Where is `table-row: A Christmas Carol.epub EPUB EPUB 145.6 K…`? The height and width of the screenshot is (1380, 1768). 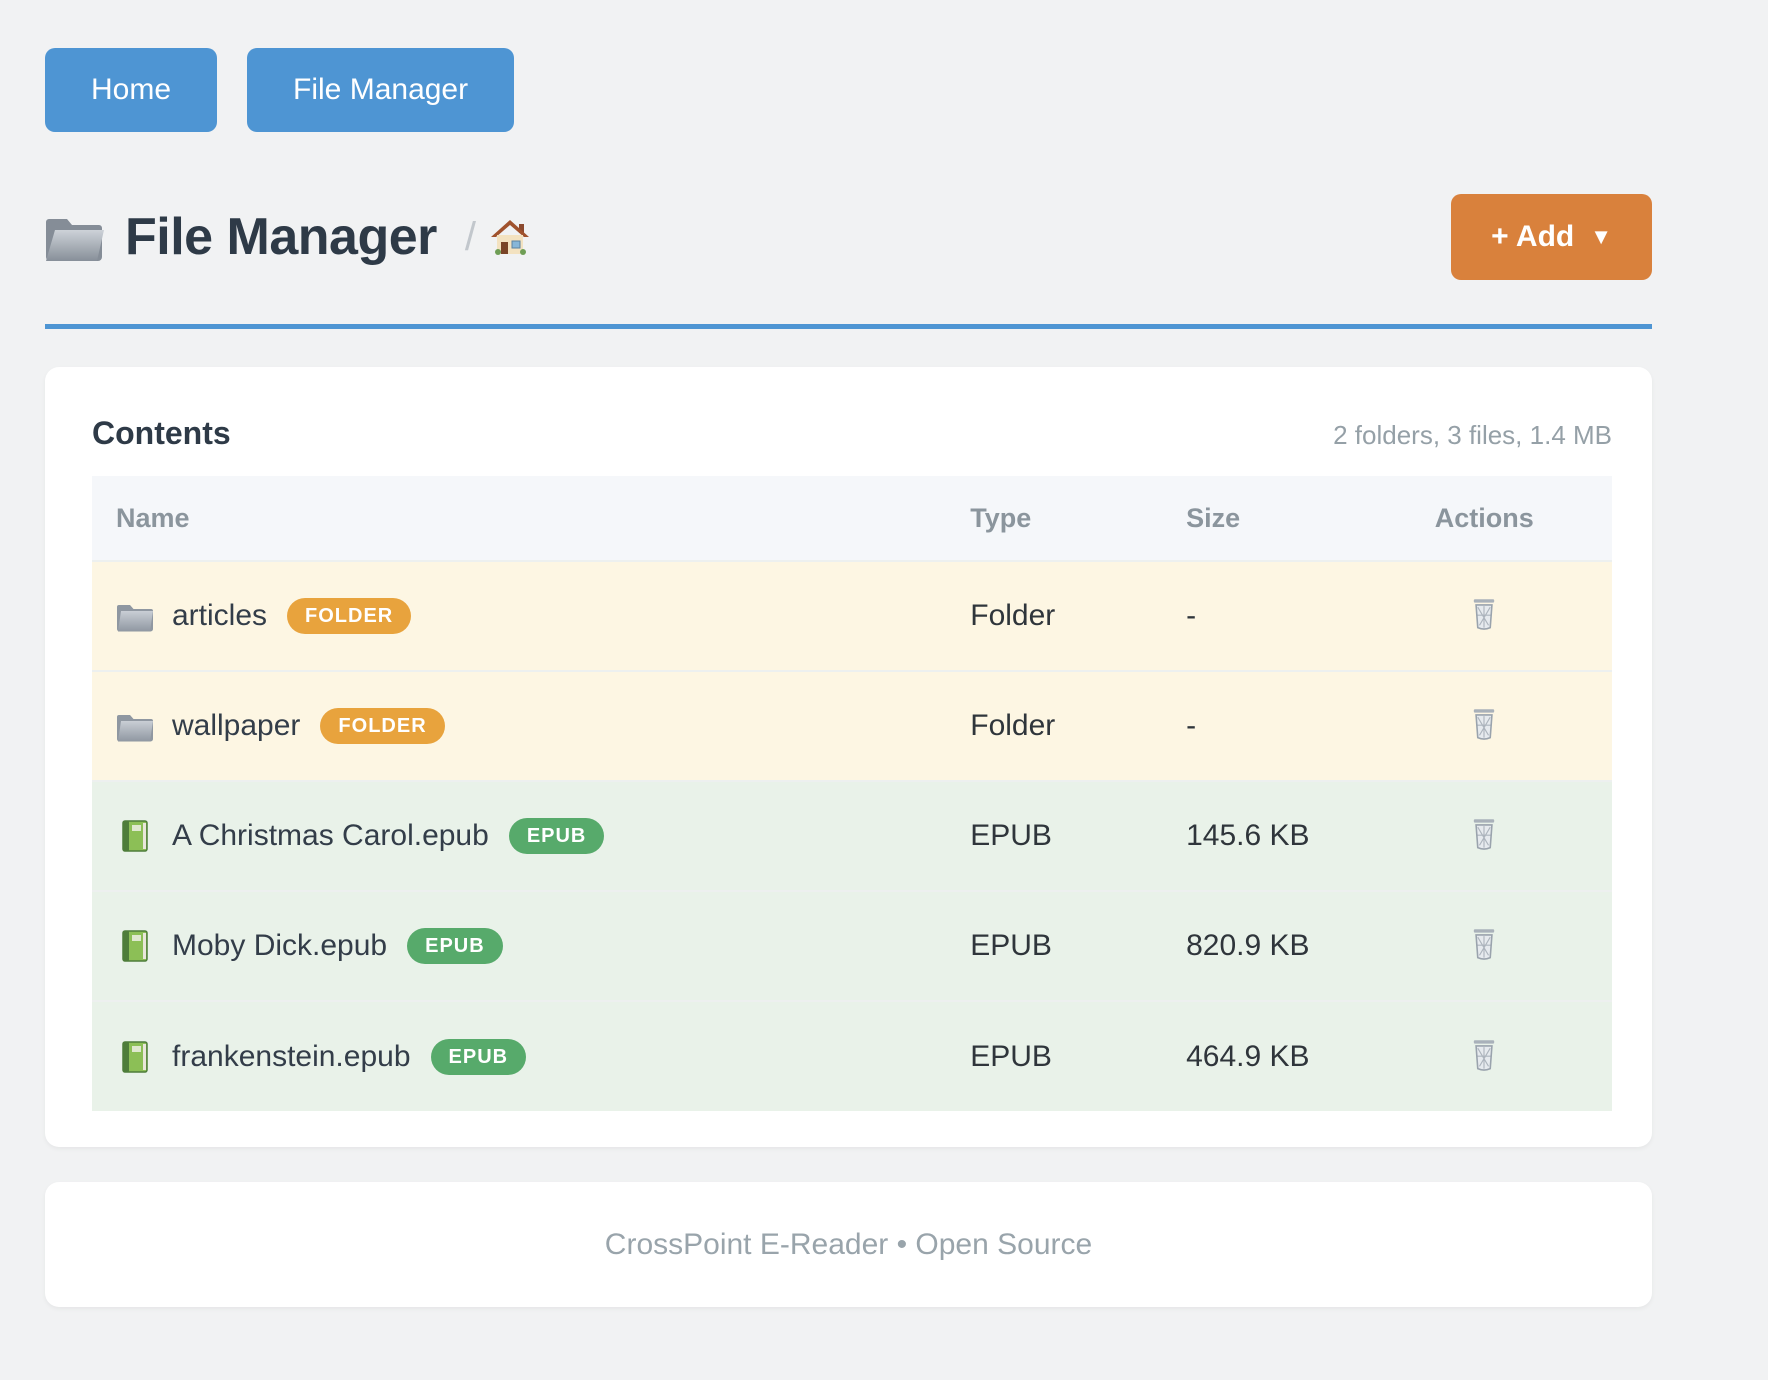
table-row: A Christmas Carol.epub EPUB EPUB 145.6 K… is located at coordinates (852, 835).